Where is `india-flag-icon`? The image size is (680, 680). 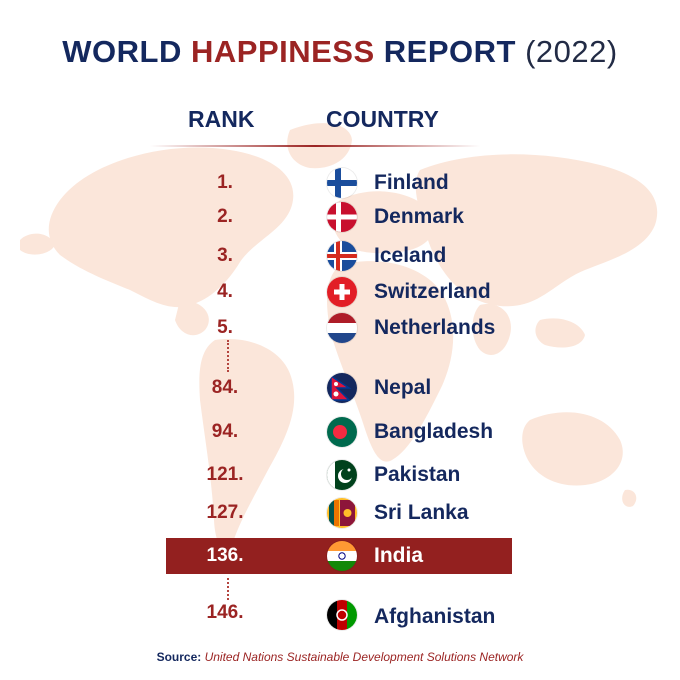
india-flag-icon is located at coordinates (342, 556).